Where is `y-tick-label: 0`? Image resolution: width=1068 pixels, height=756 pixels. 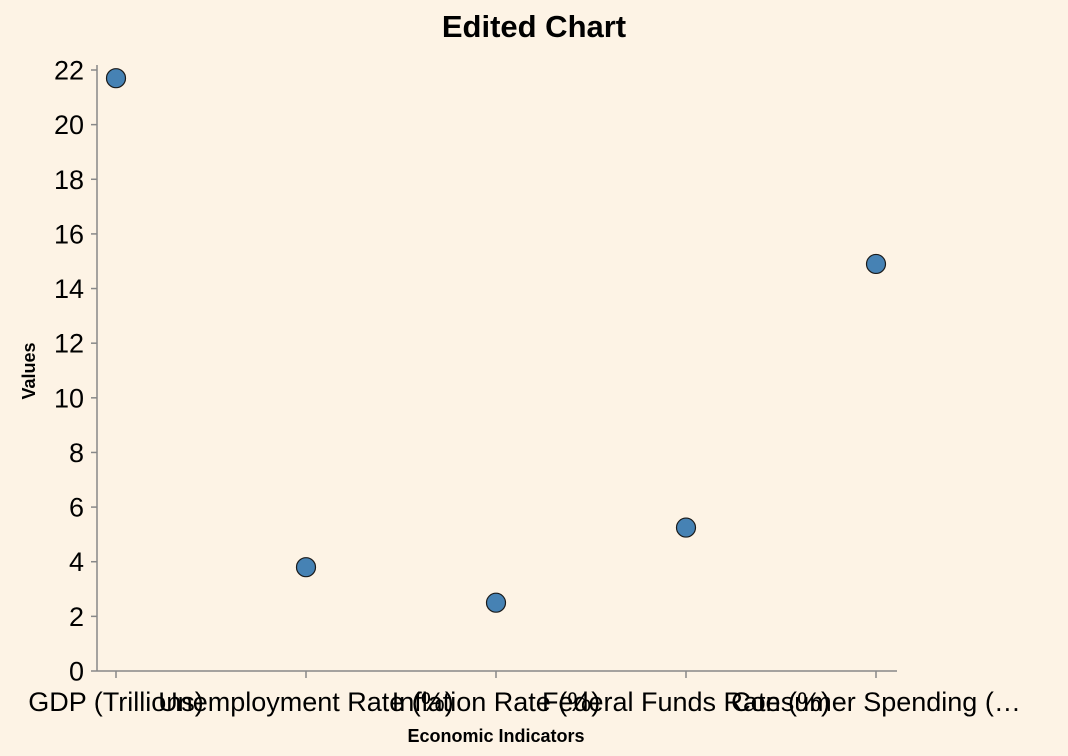 y-tick-label: 0 is located at coordinates (76, 672).